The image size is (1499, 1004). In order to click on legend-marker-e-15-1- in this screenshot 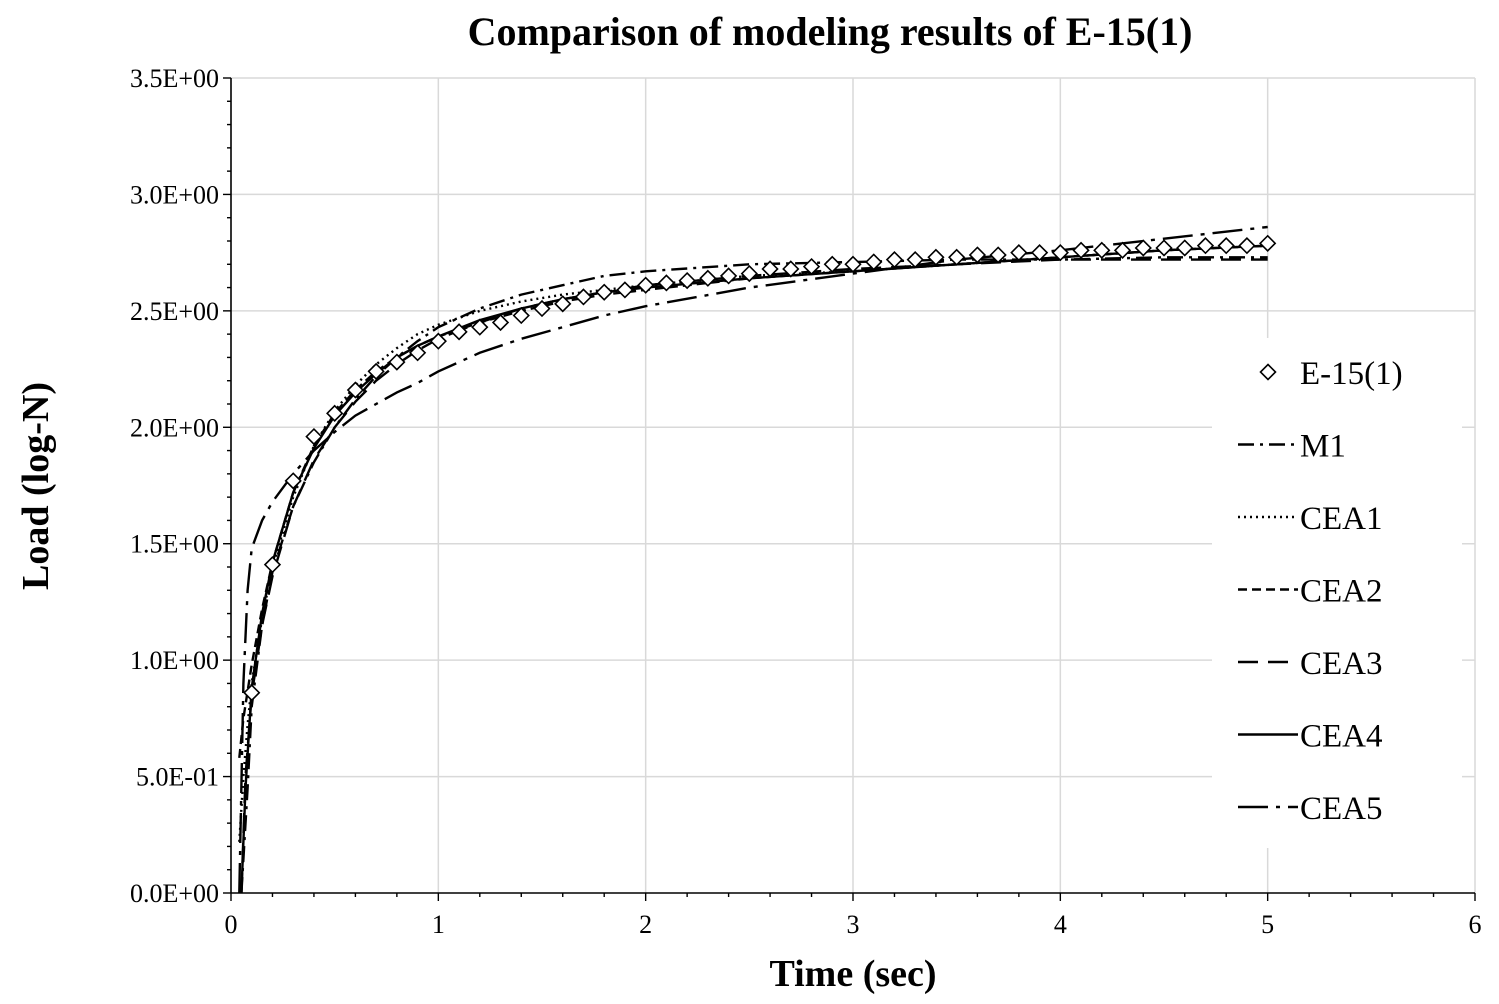, I will do `click(1268, 372)`.